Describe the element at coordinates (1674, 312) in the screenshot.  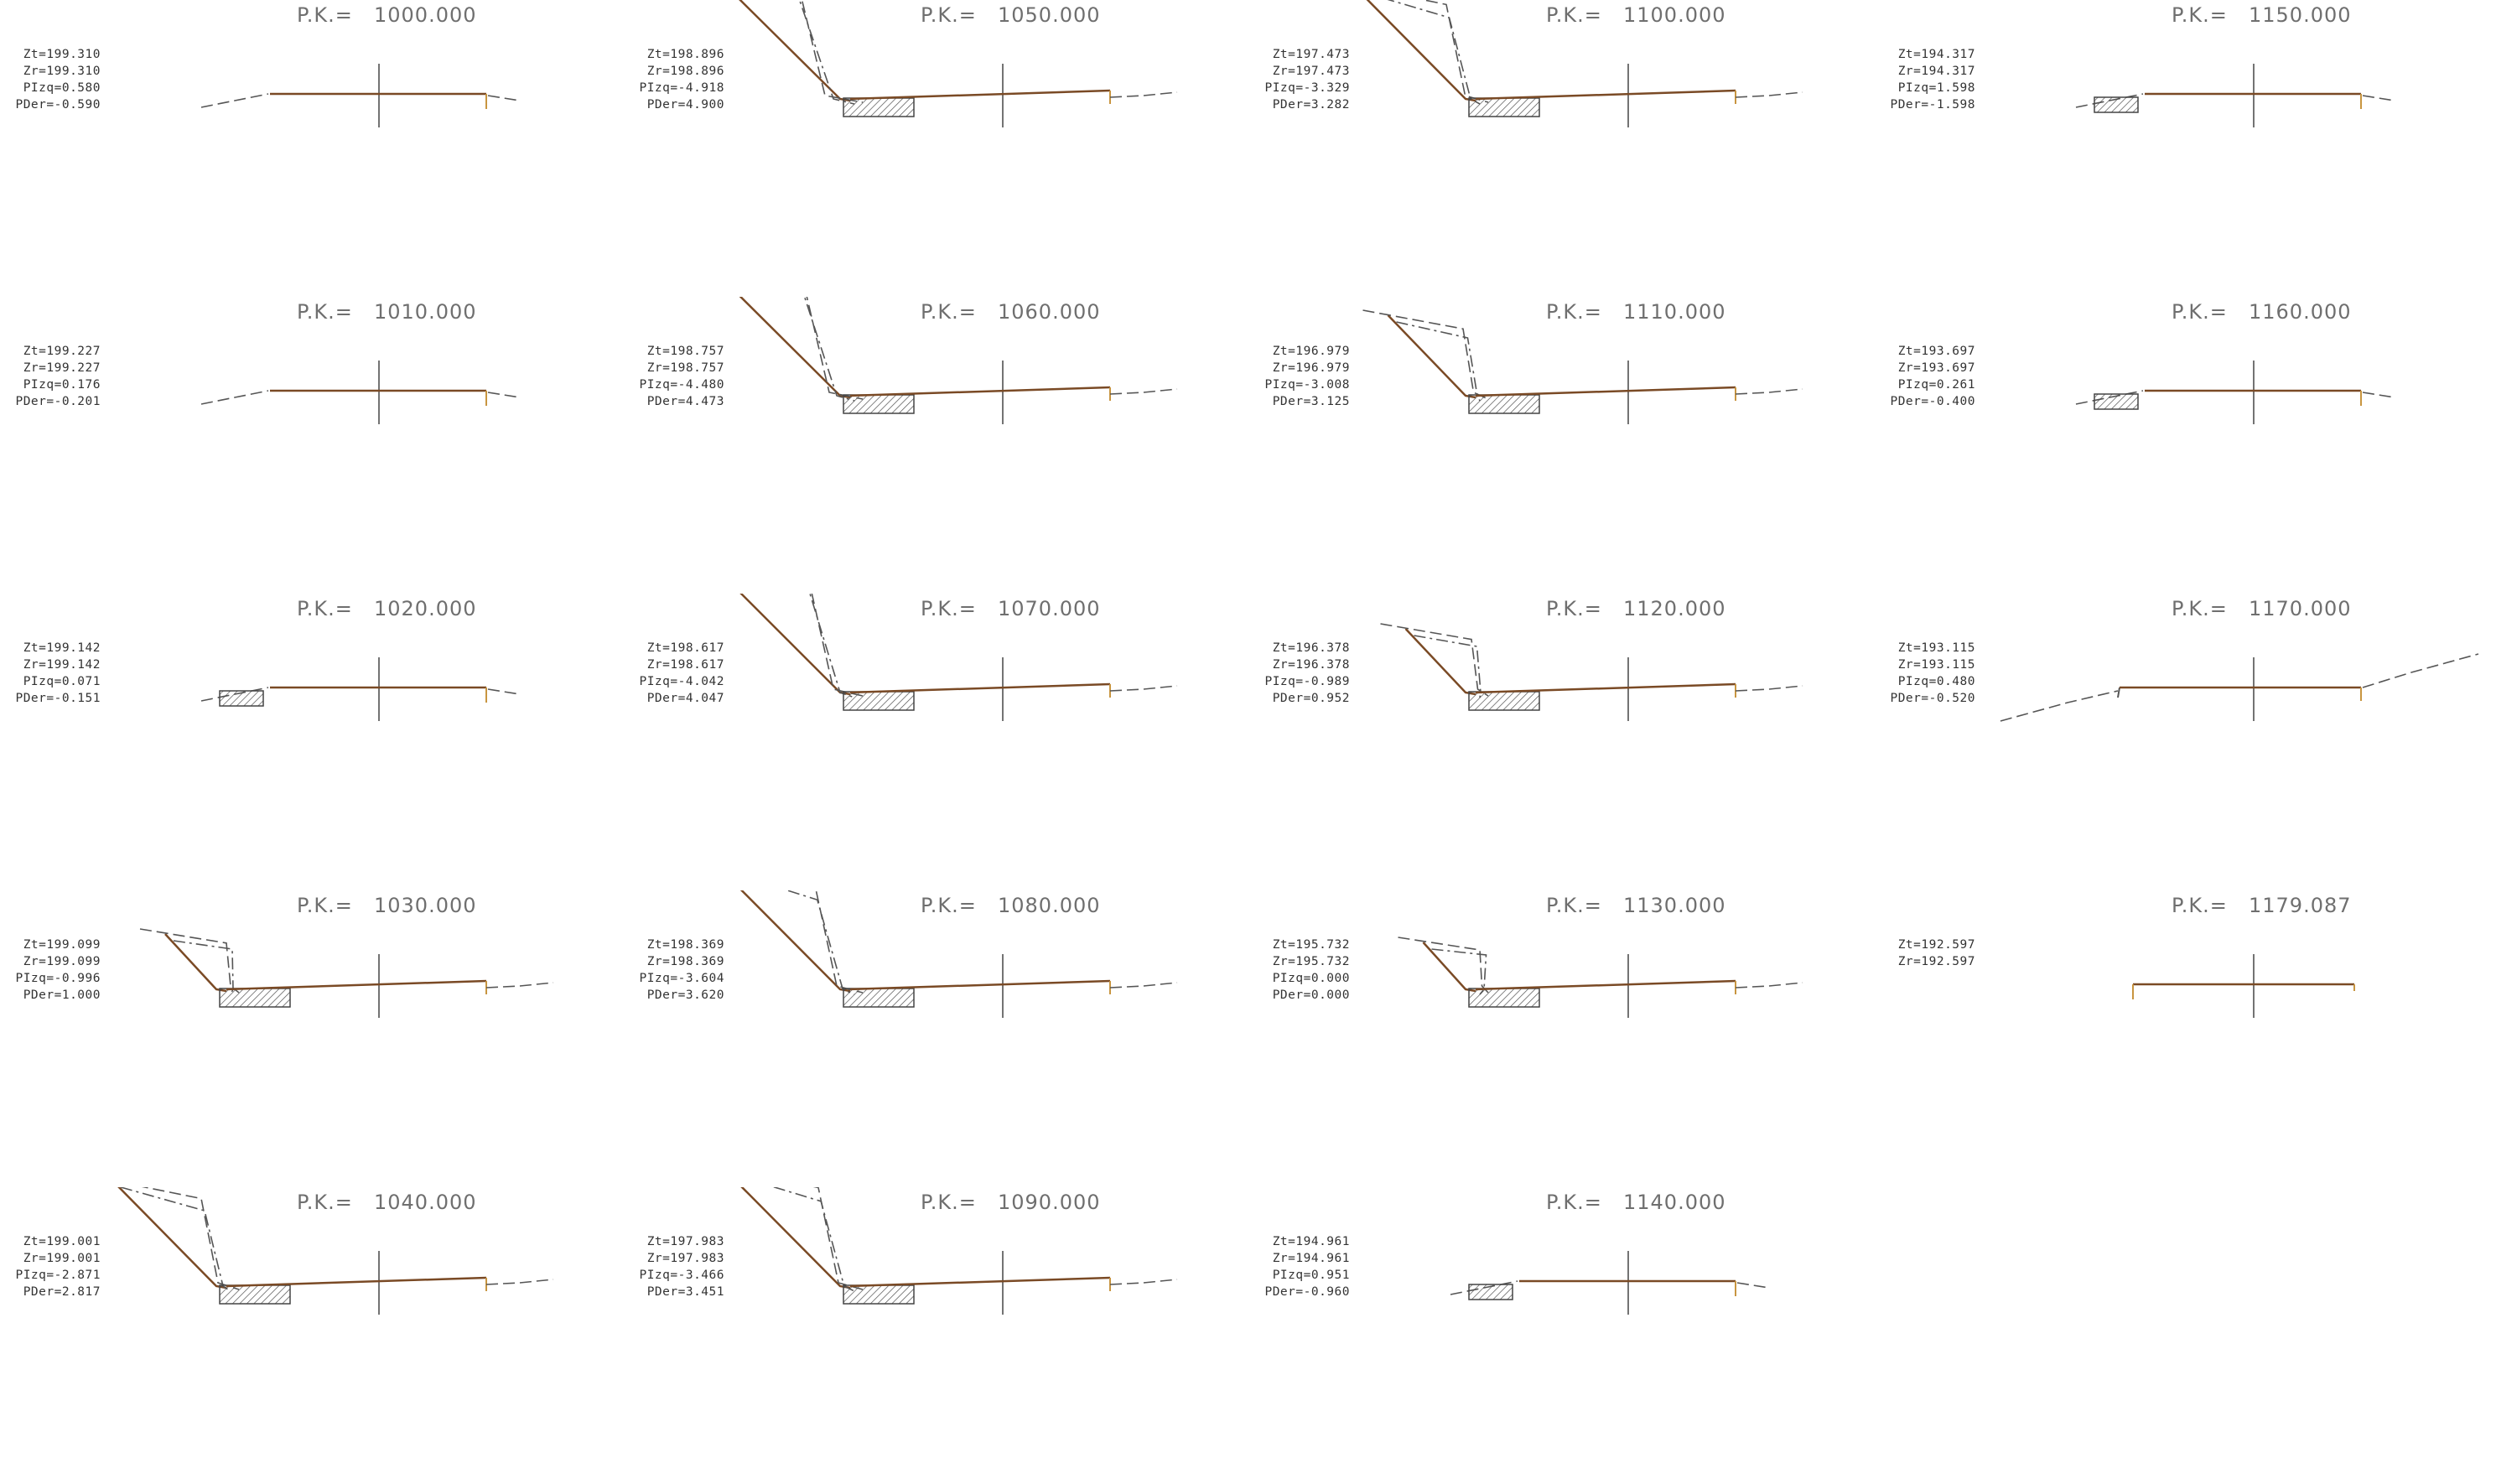
I see `pk-value: 1110.000` at that location.